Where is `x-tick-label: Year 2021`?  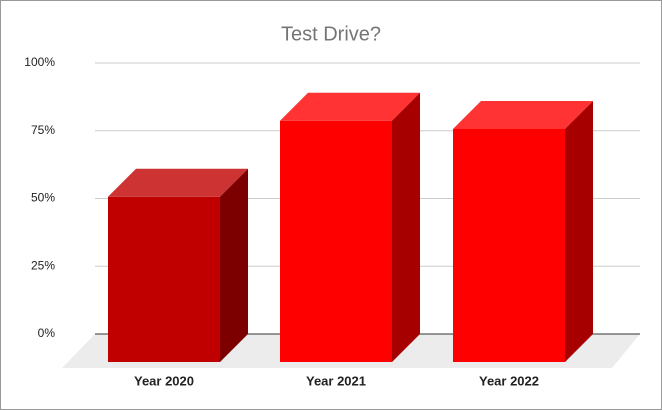 x-tick-label: Year 2021 is located at coordinates (336, 380).